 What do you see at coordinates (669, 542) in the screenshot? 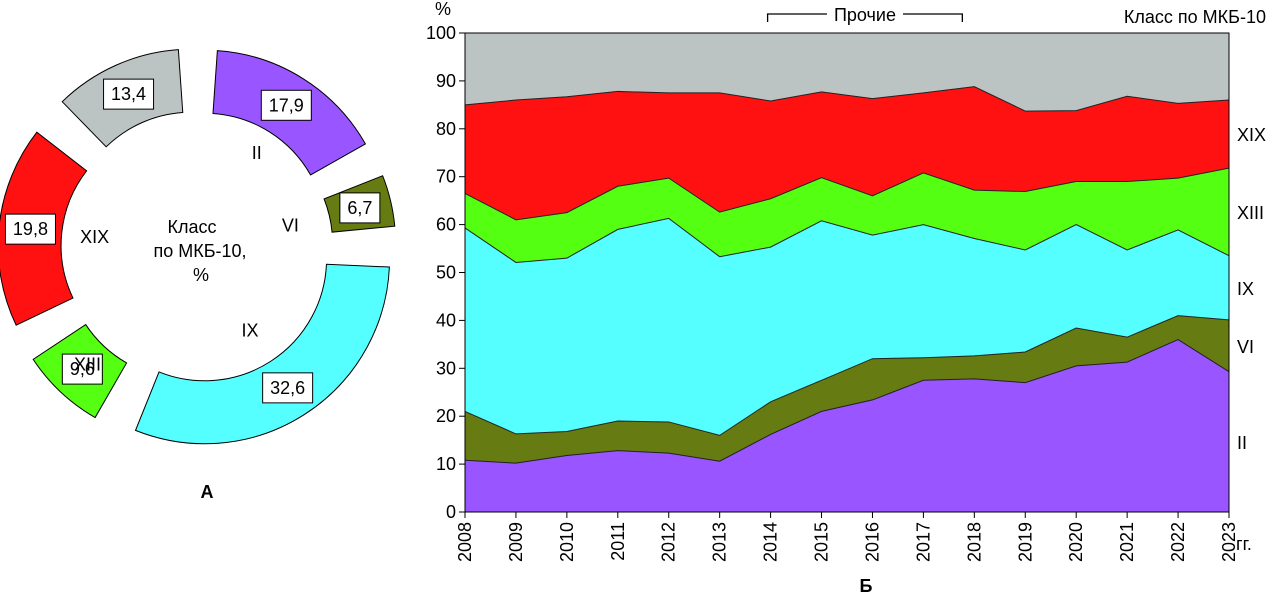
I see `x-tick-label-2012: 2012` at bounding box center [669, 542].